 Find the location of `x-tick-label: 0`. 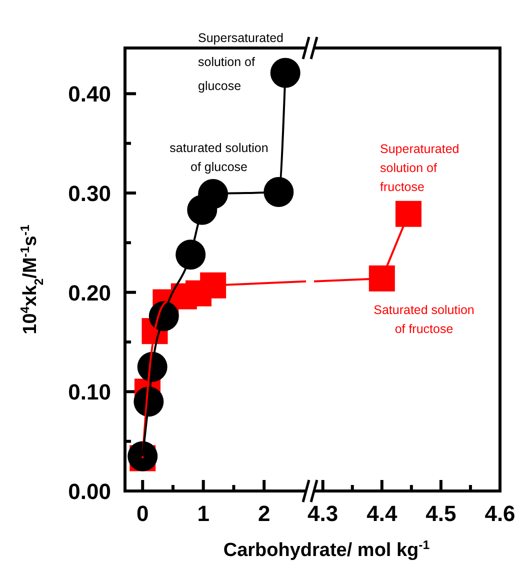

x-tick-label: 0 is located at coordinates (142, 513).